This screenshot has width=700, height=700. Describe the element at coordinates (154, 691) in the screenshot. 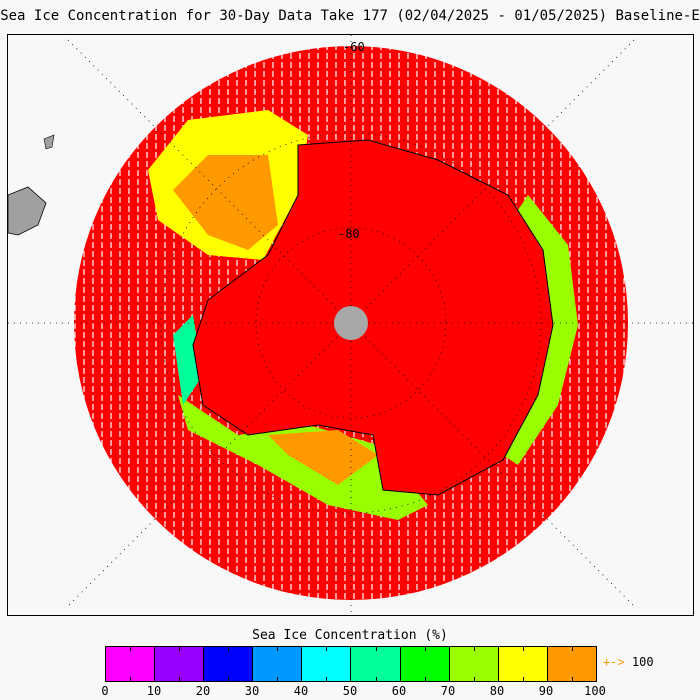

I see `colorbar-tick-label: 10` at that location.